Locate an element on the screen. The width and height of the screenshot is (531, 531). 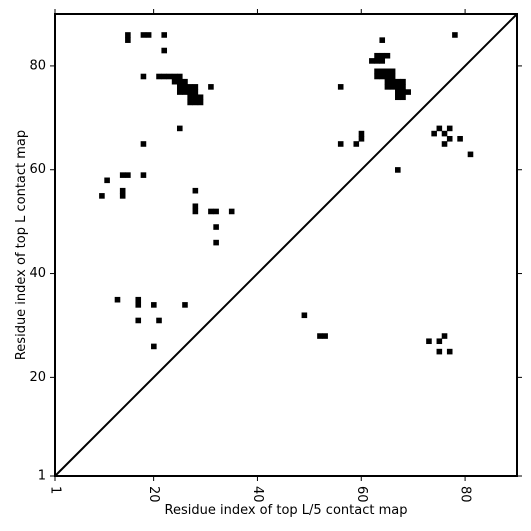
x-tick-label: 40 is located at coordinates (257, 494).